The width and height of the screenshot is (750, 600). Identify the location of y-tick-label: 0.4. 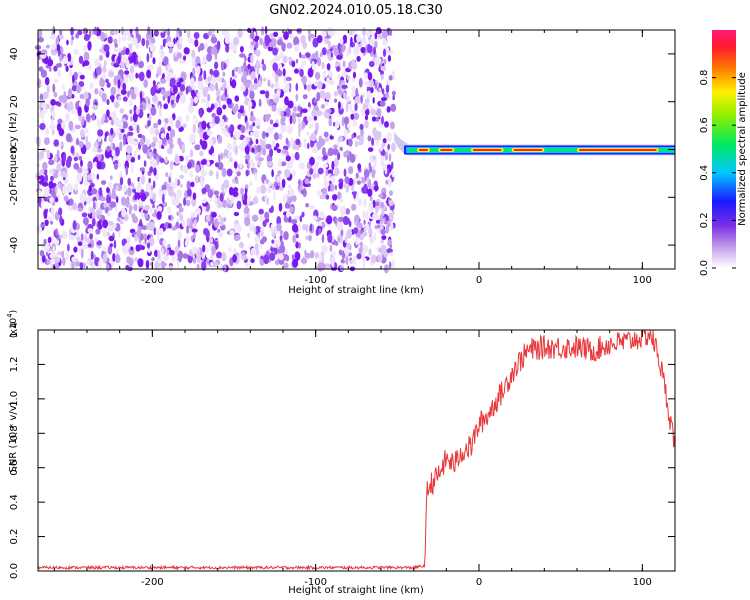
(14, 502).